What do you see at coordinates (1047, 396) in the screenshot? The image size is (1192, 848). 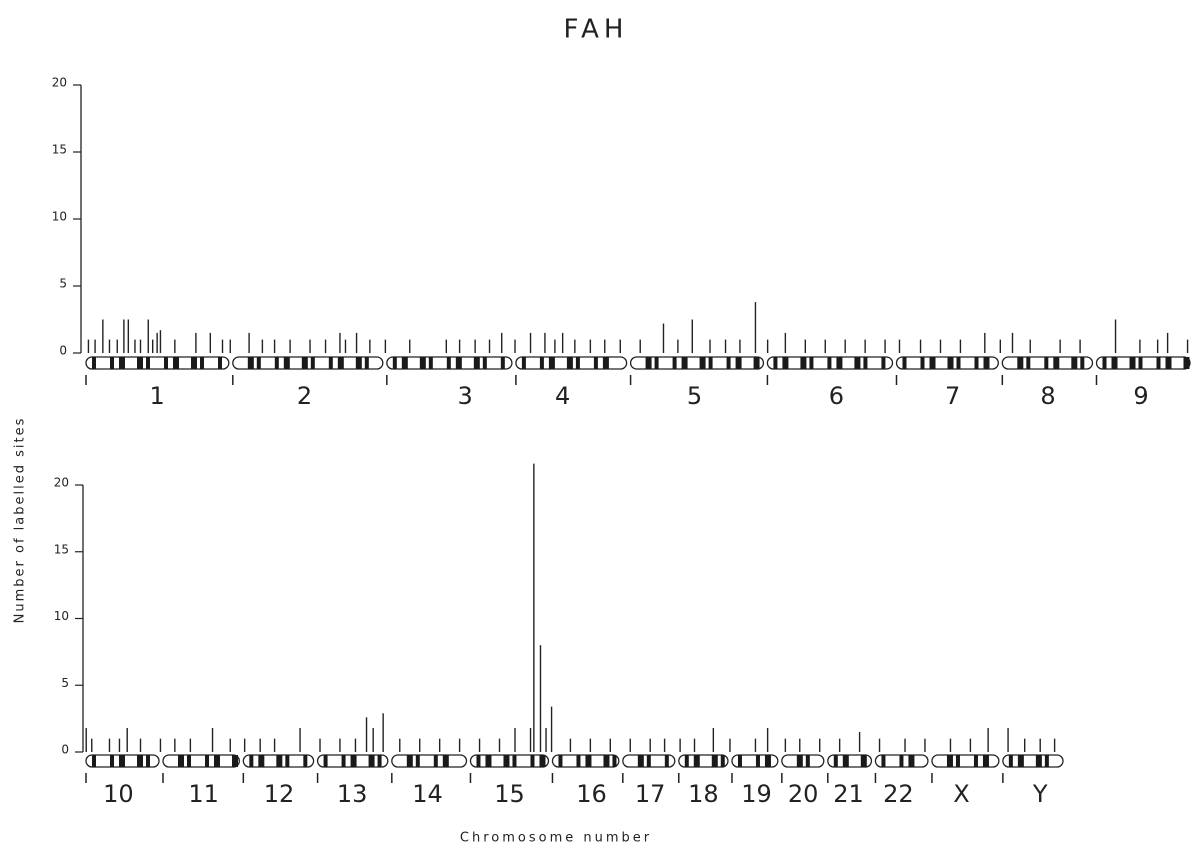 I see `chromosome-label: 8` at bounding box center [1047, 396].